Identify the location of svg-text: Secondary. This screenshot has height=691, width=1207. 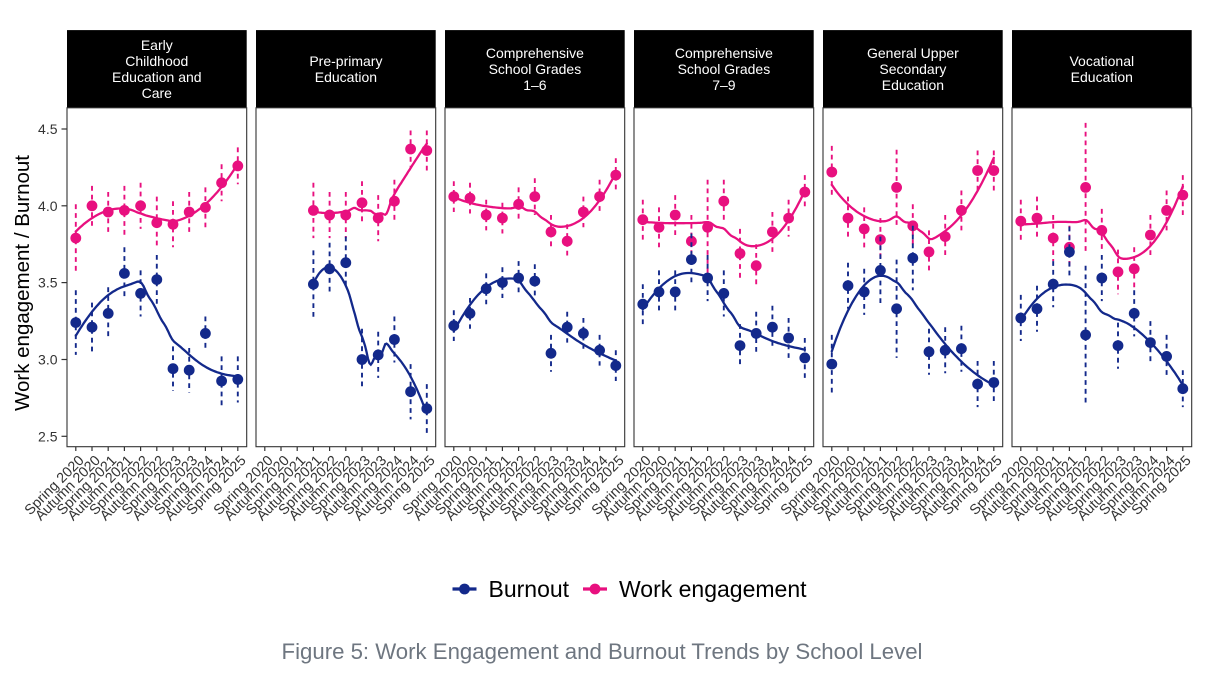
(912, 69).